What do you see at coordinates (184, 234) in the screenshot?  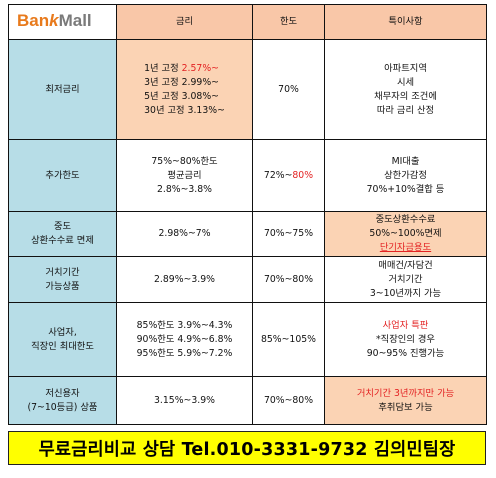 I see `rate-cell: 2.98%~7%` at bounding box center [184, 234].